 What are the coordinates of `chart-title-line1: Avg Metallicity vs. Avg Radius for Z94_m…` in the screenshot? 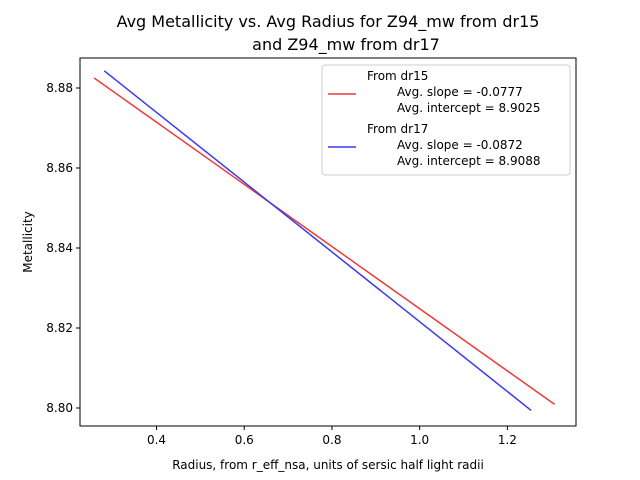 It's located at (328, 22).